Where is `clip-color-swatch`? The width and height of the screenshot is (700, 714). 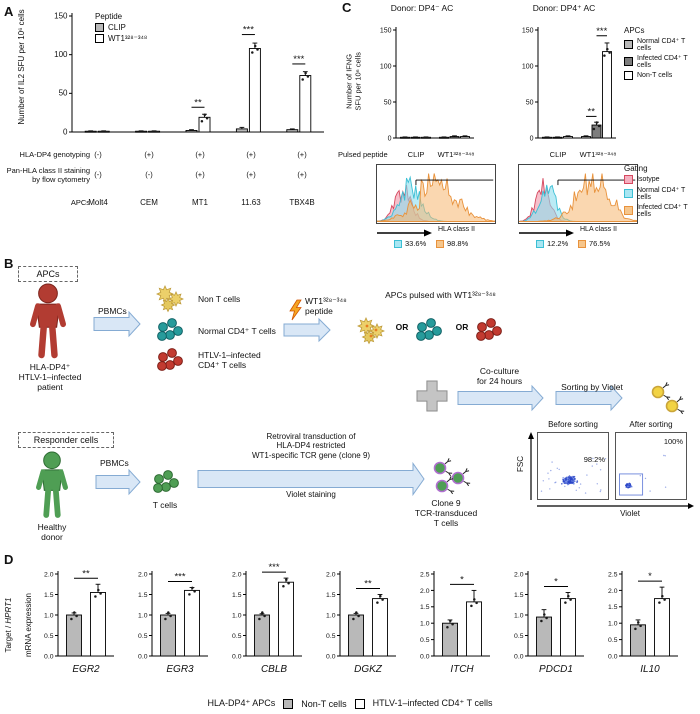 clip-color-swatch is located at coordinates (99, 27).